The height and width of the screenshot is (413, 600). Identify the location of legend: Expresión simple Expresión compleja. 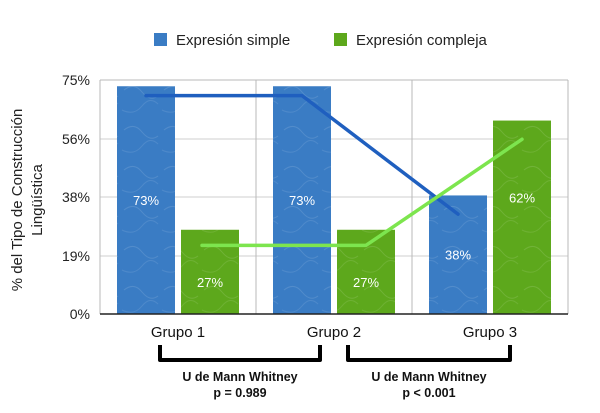
(321, 40).